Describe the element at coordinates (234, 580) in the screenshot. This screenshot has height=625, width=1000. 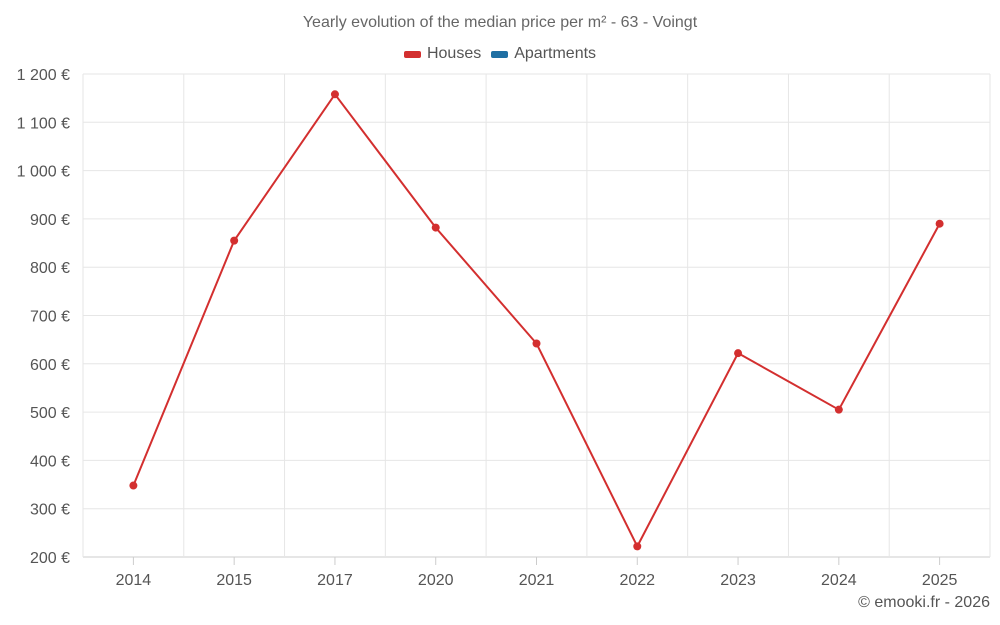
I see `x-tick-label: 2015` at that location.